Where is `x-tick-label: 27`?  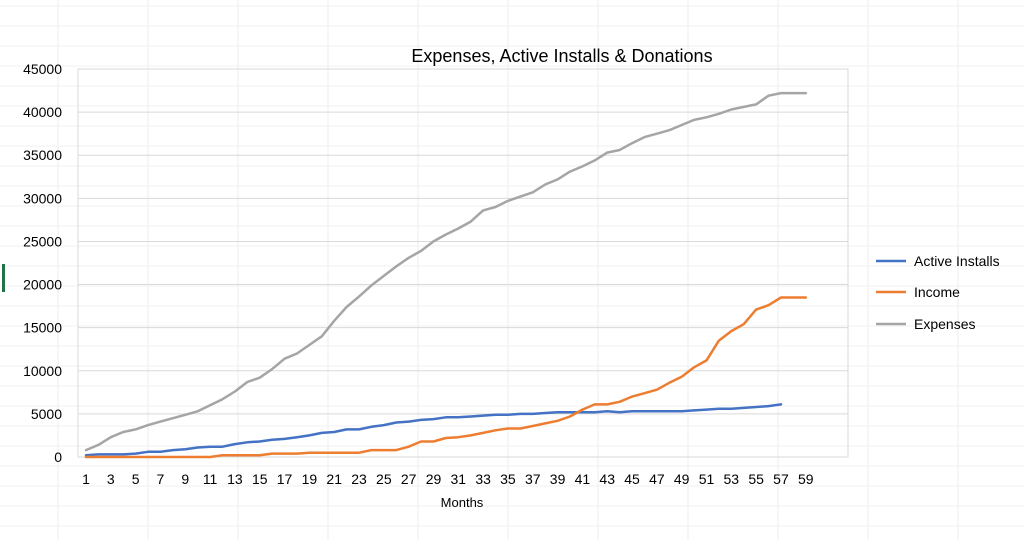 x-tick-label: 27 is located at coordinates (409, 479).